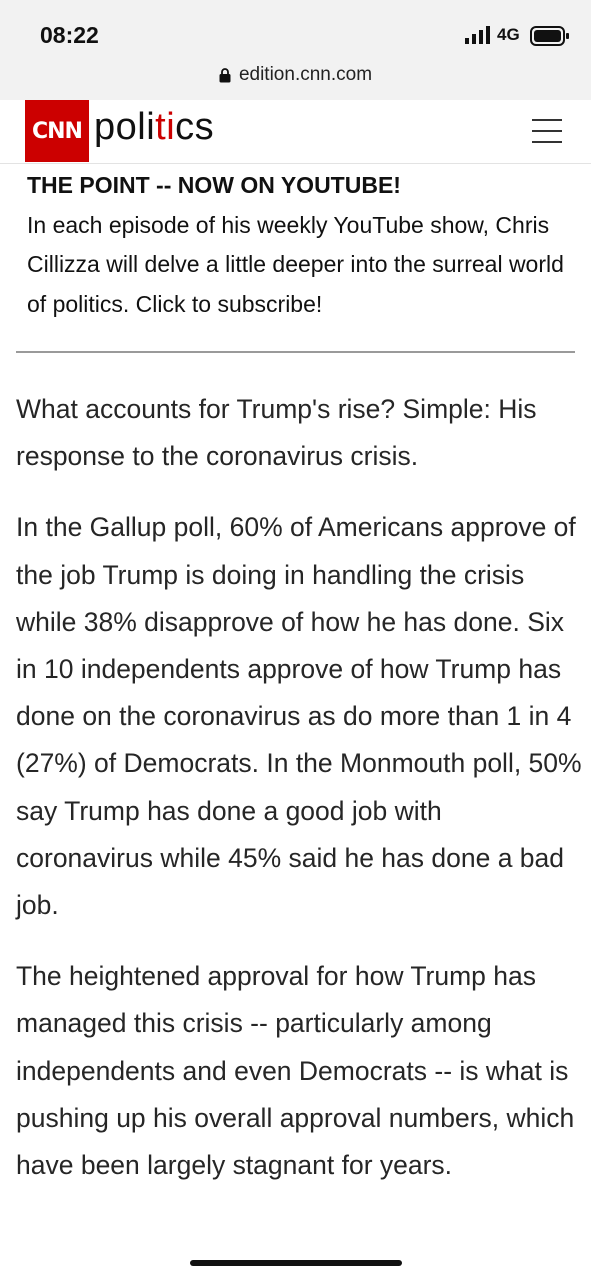 This screenshot has height=1280, width=591. I want to click on section-title: politics, so click(154, 127).